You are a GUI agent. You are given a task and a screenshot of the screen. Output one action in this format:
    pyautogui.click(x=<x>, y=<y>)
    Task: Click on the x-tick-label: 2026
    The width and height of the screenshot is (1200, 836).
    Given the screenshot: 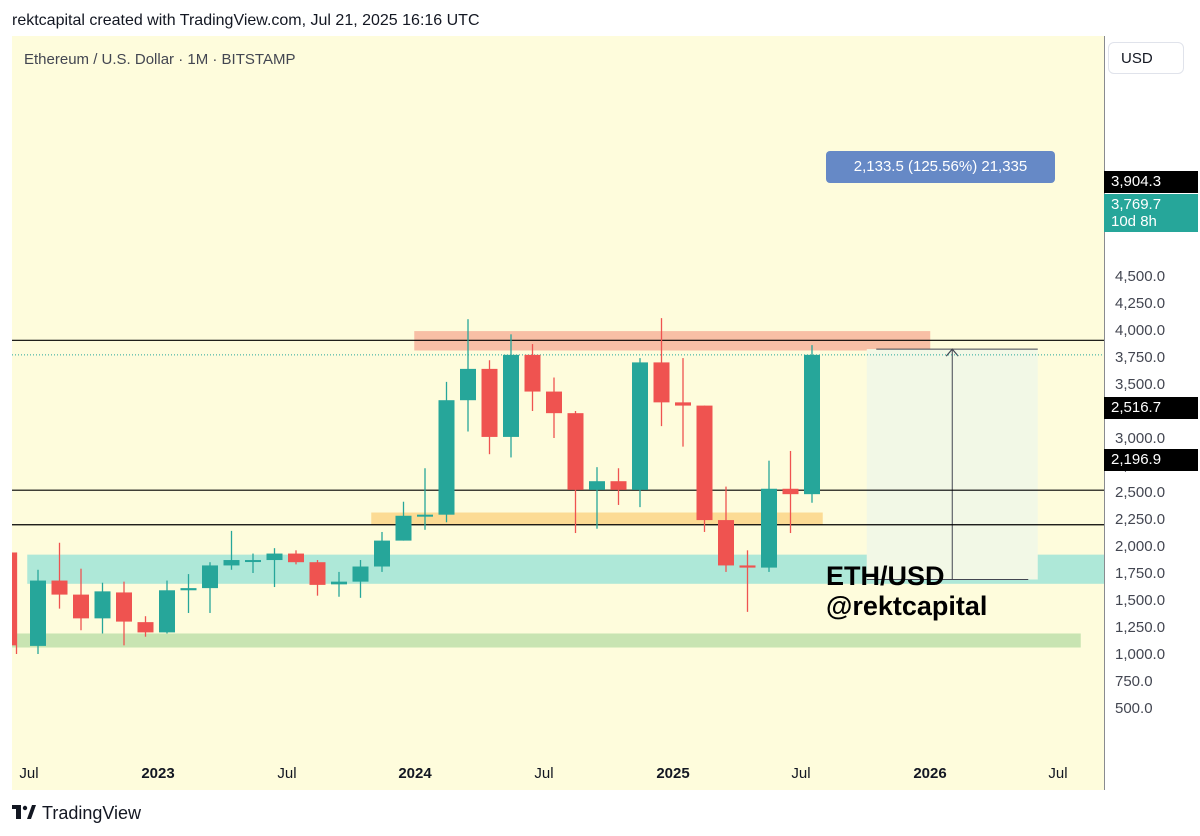 What is the action you would take?
    pyautogui.click(x=929, y=773)
    